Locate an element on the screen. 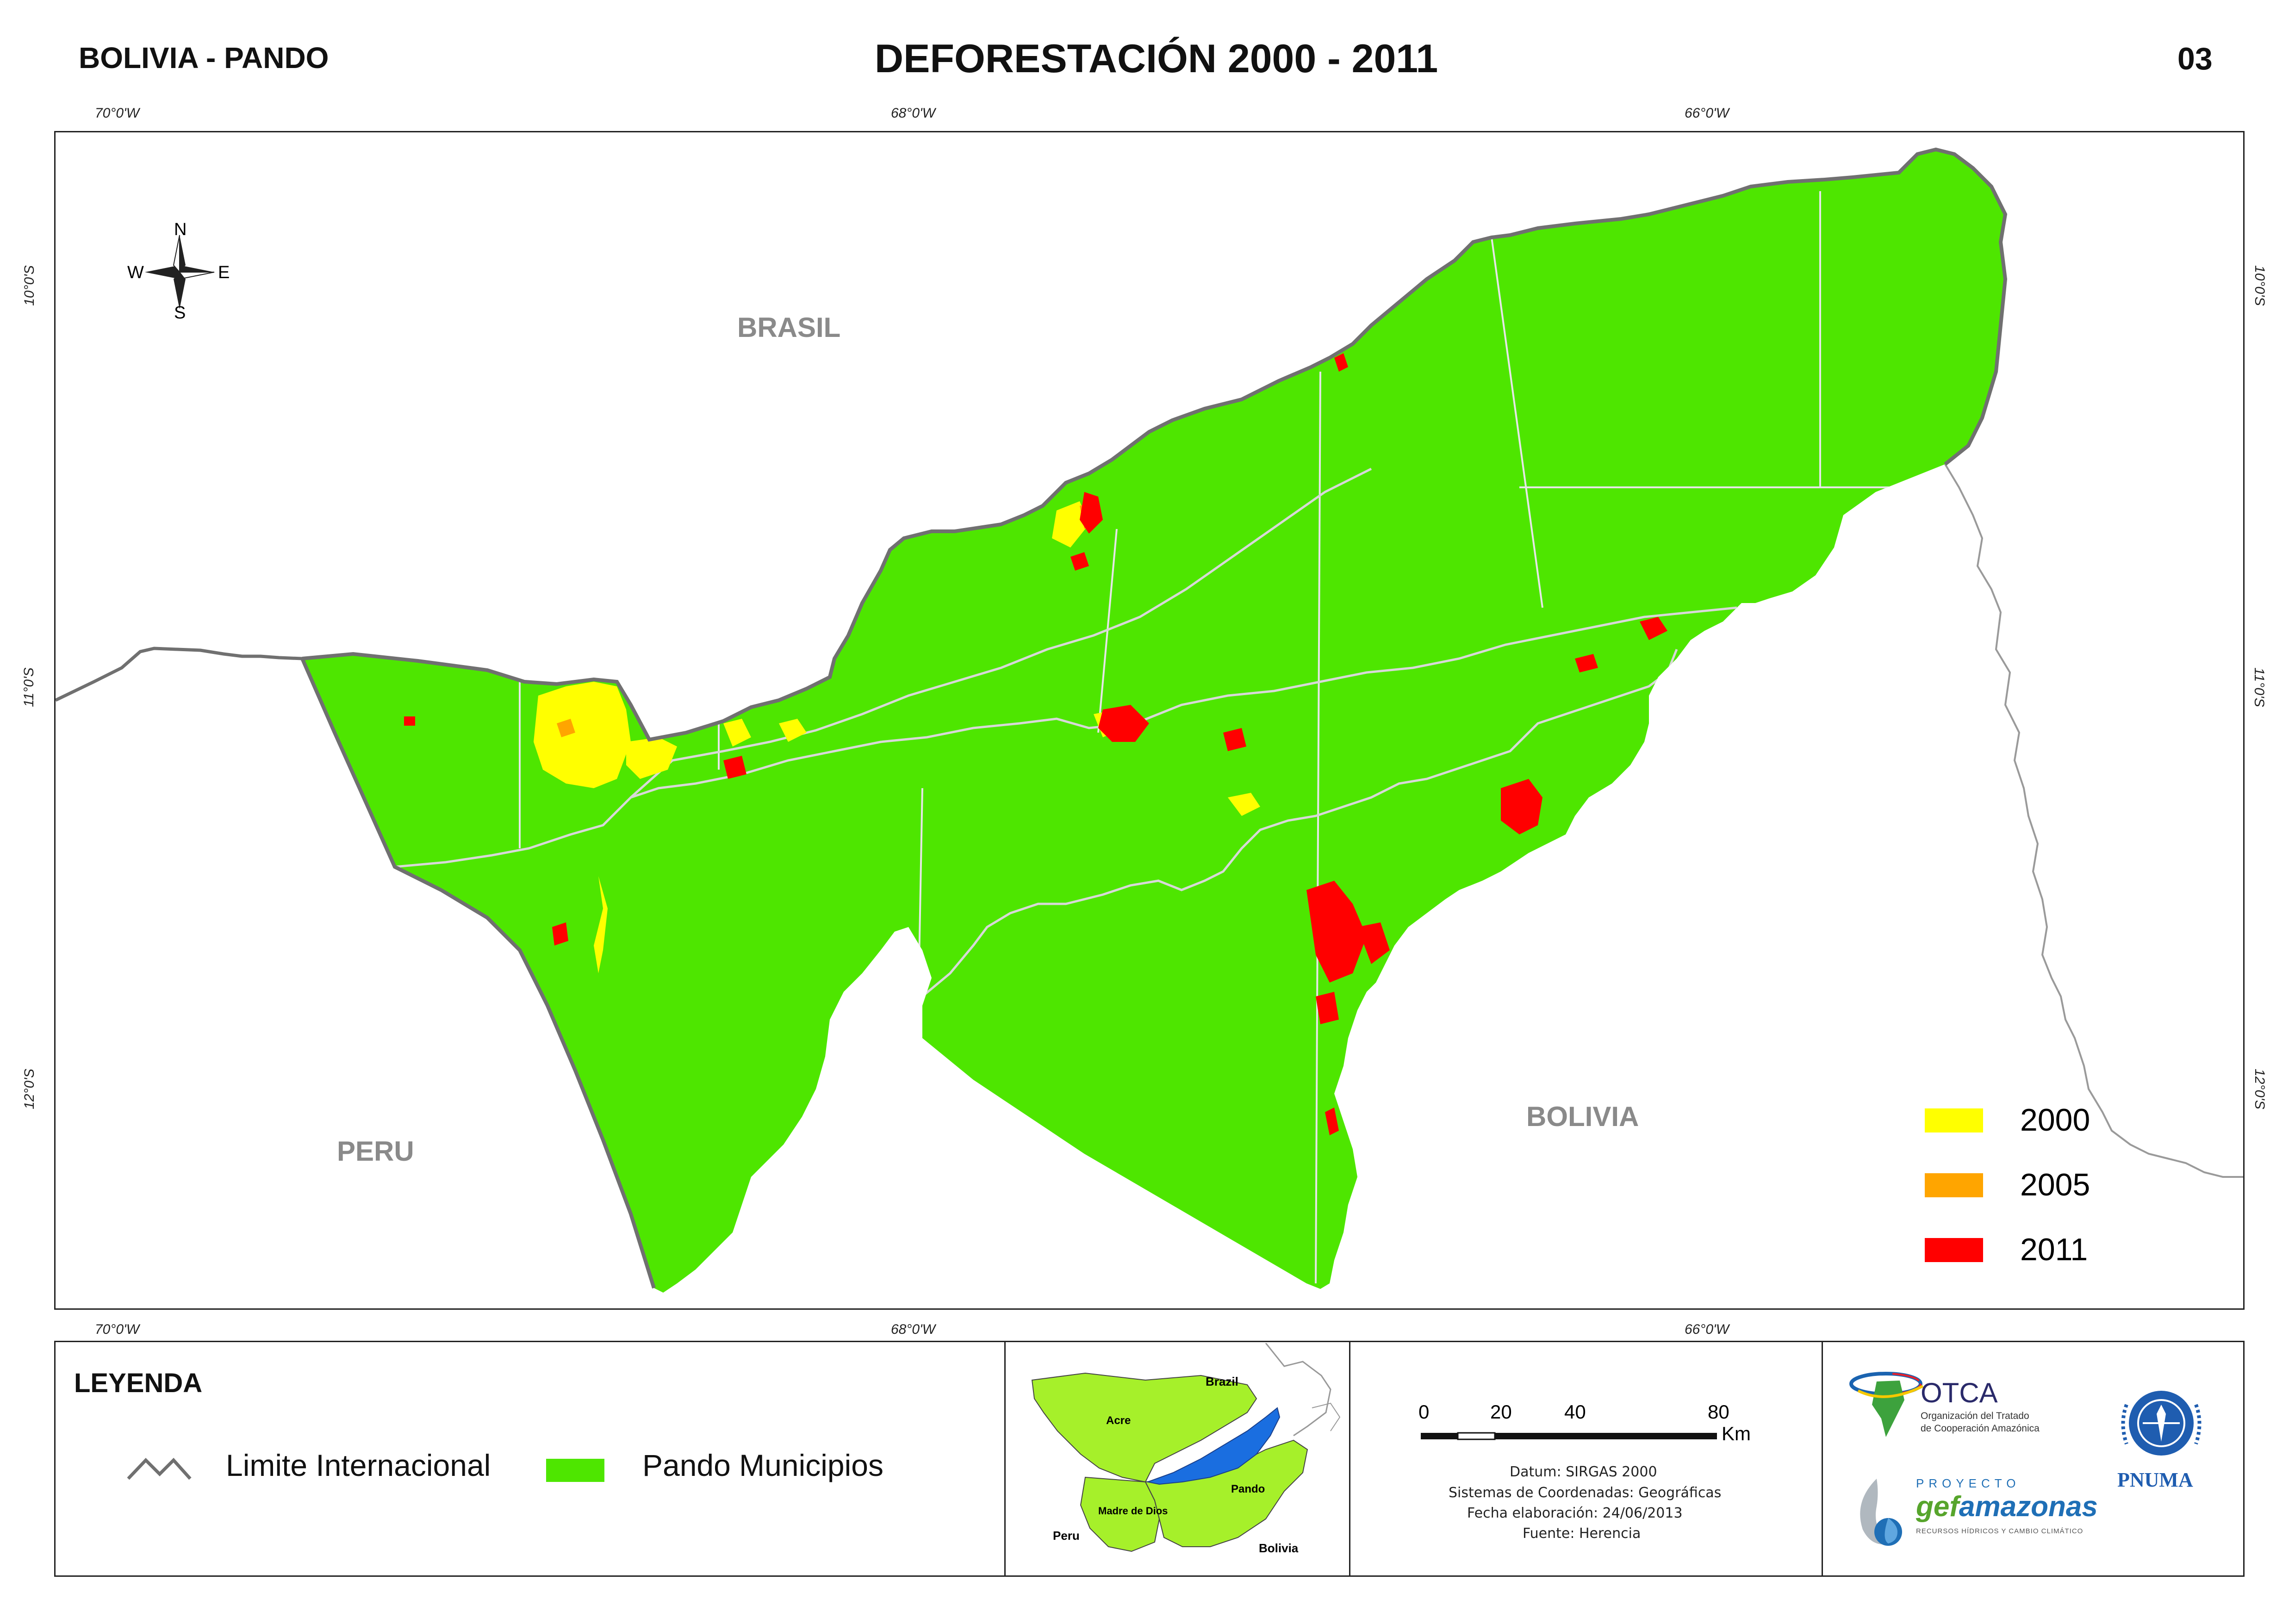  legend-swatch-2005 is located at coordinates (1954, 1185).